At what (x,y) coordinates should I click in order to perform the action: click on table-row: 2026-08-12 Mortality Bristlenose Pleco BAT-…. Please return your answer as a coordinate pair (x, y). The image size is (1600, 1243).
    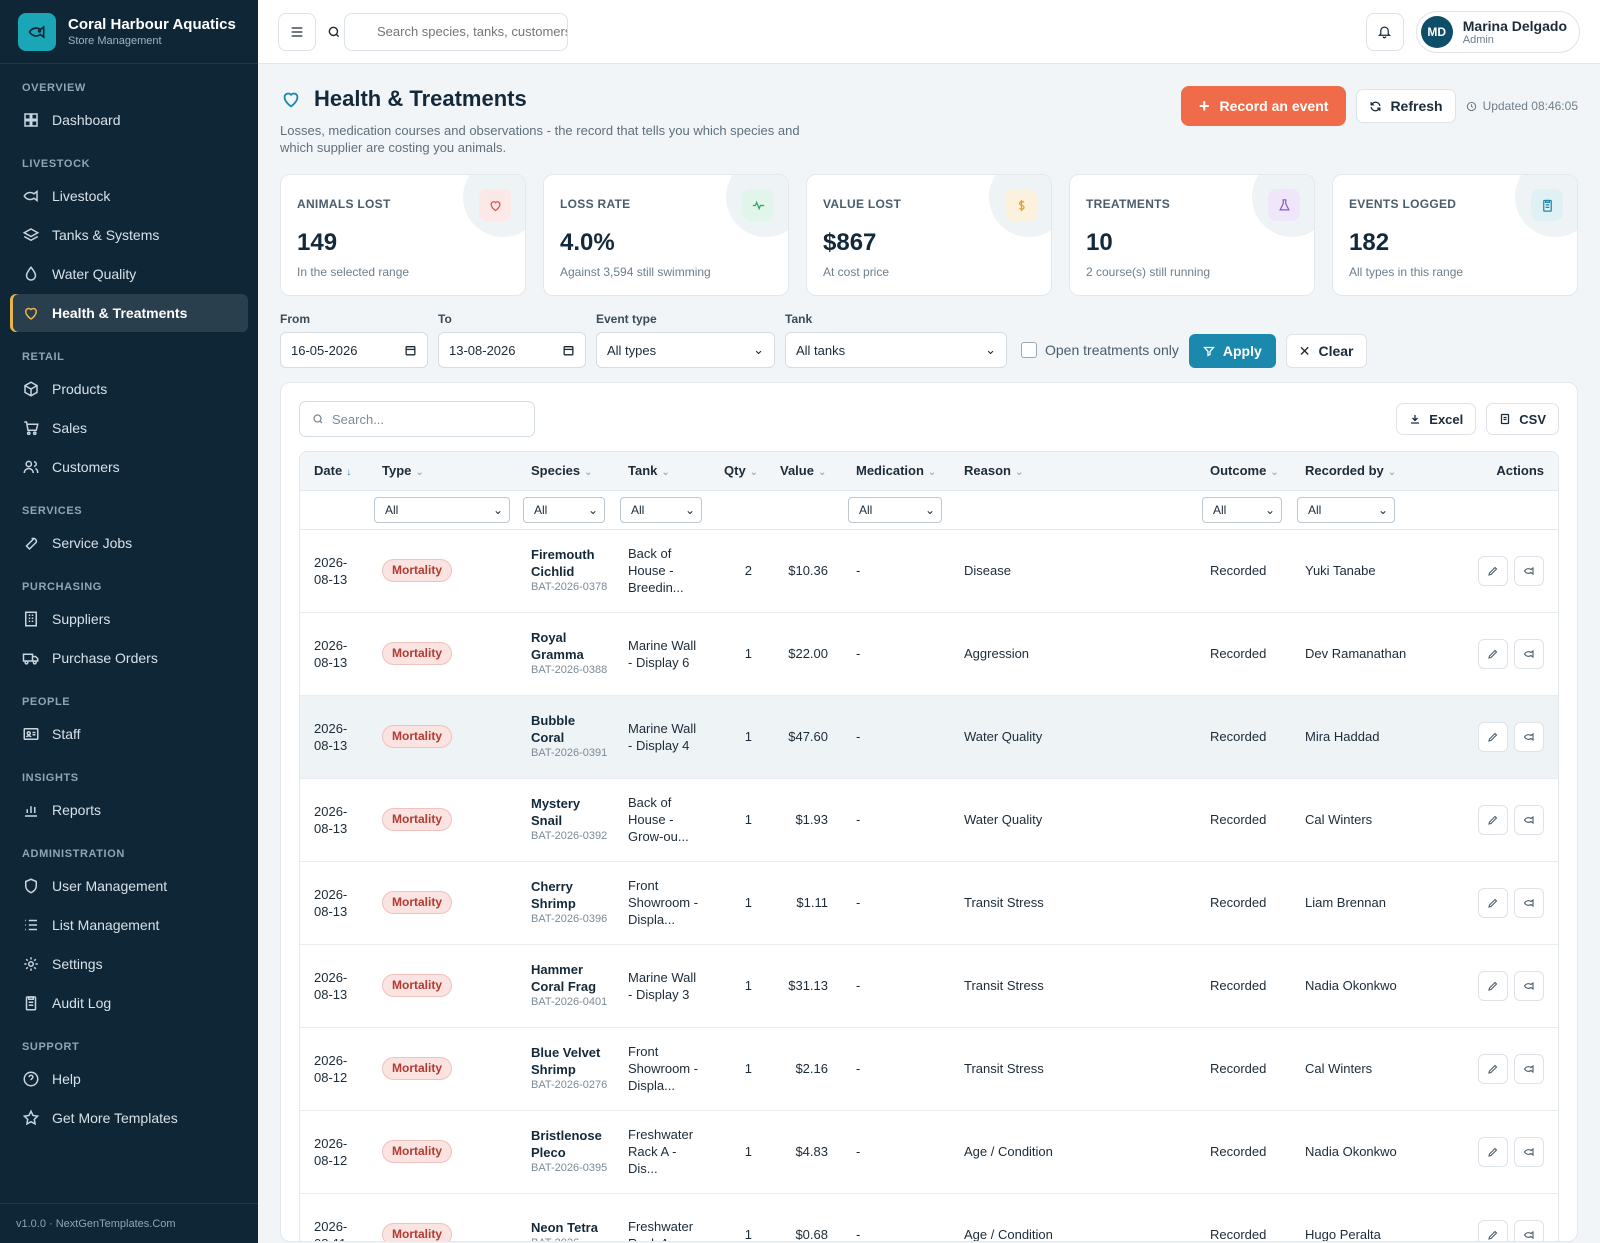
    Looking at the image, I should click on (929, 1152).